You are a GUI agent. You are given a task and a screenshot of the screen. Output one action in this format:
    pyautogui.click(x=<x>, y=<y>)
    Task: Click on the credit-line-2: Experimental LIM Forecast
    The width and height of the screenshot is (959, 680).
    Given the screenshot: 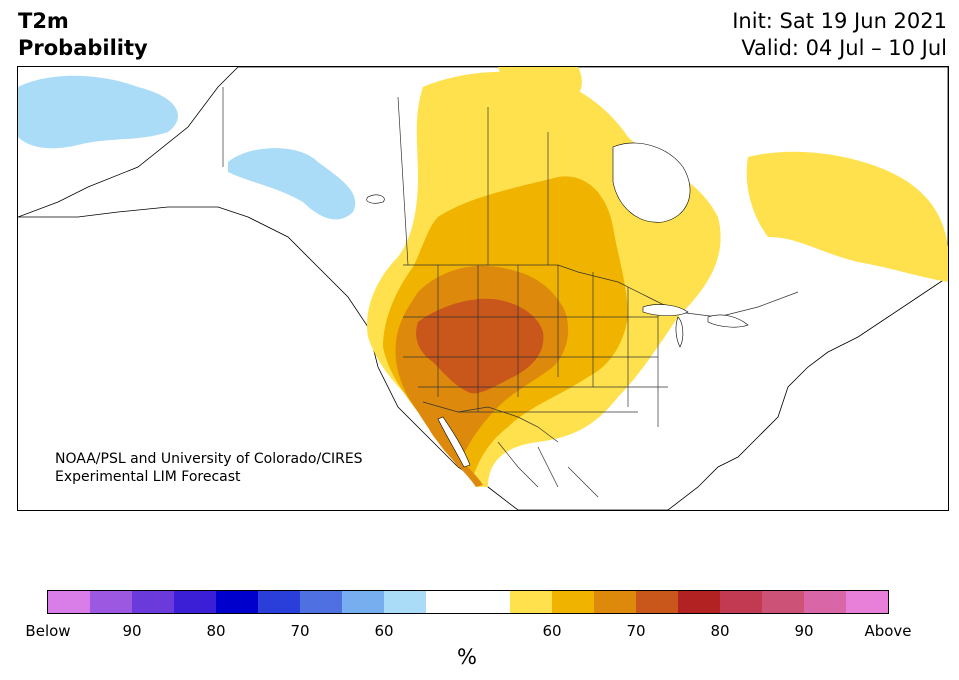 What is the action you would take?
    pyautogui.click(x=148, y=477)
    